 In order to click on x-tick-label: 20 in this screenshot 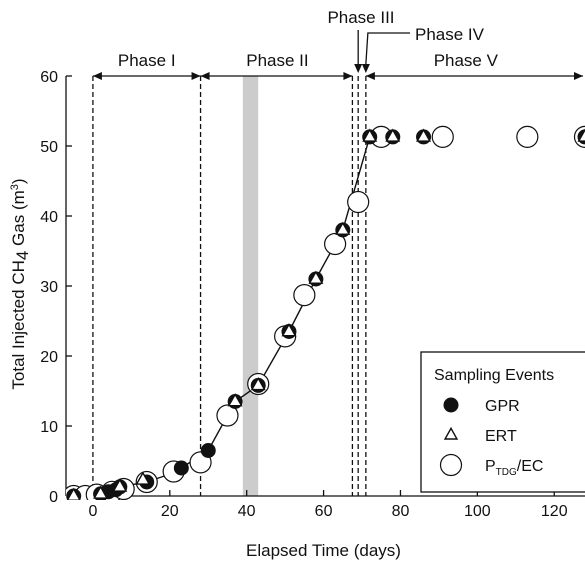, I will do `click(170, 511)`.